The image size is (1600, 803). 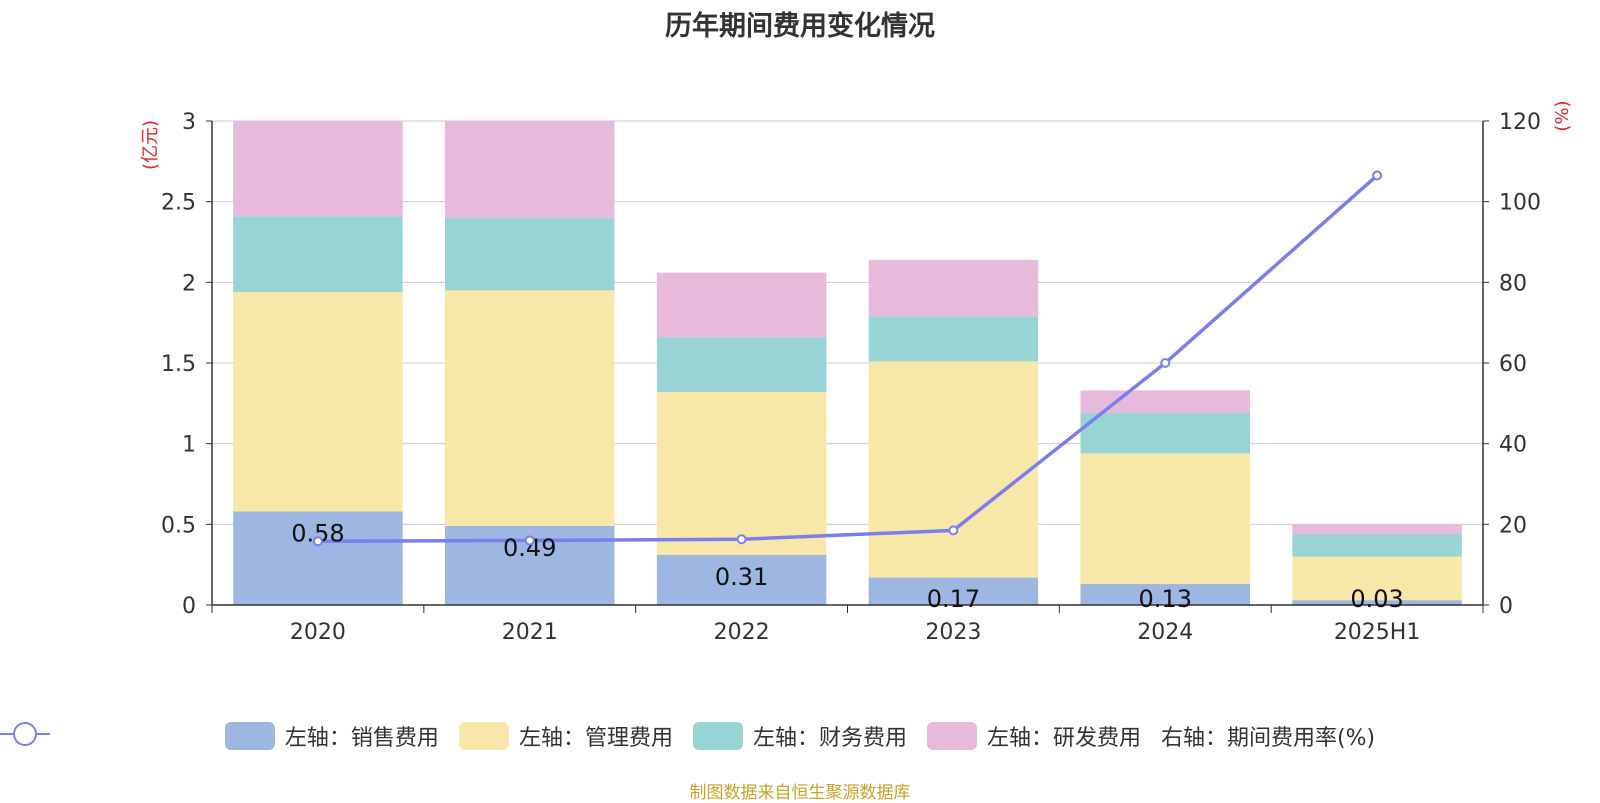 I want to click on y-left-tick-label: 1.5, so click(x=178, y=364).